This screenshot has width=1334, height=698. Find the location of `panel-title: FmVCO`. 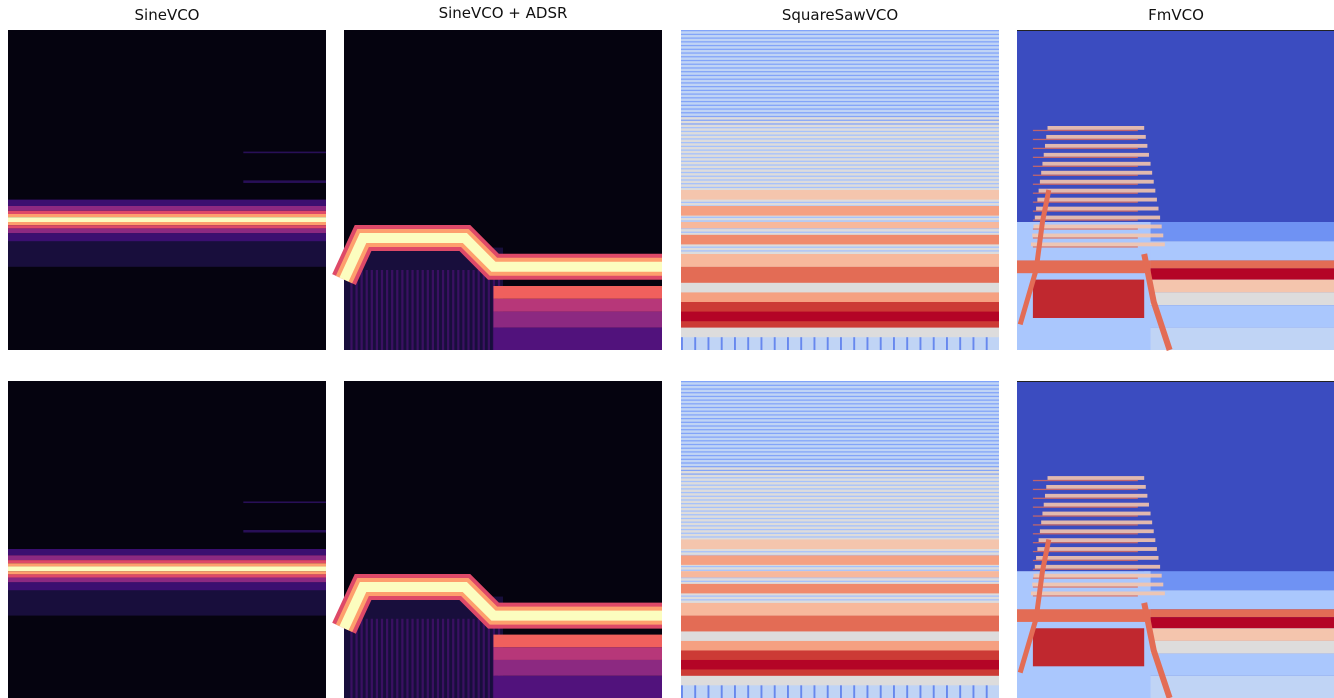

panel-title: FmVCO is located at coordinates (1176, 15).